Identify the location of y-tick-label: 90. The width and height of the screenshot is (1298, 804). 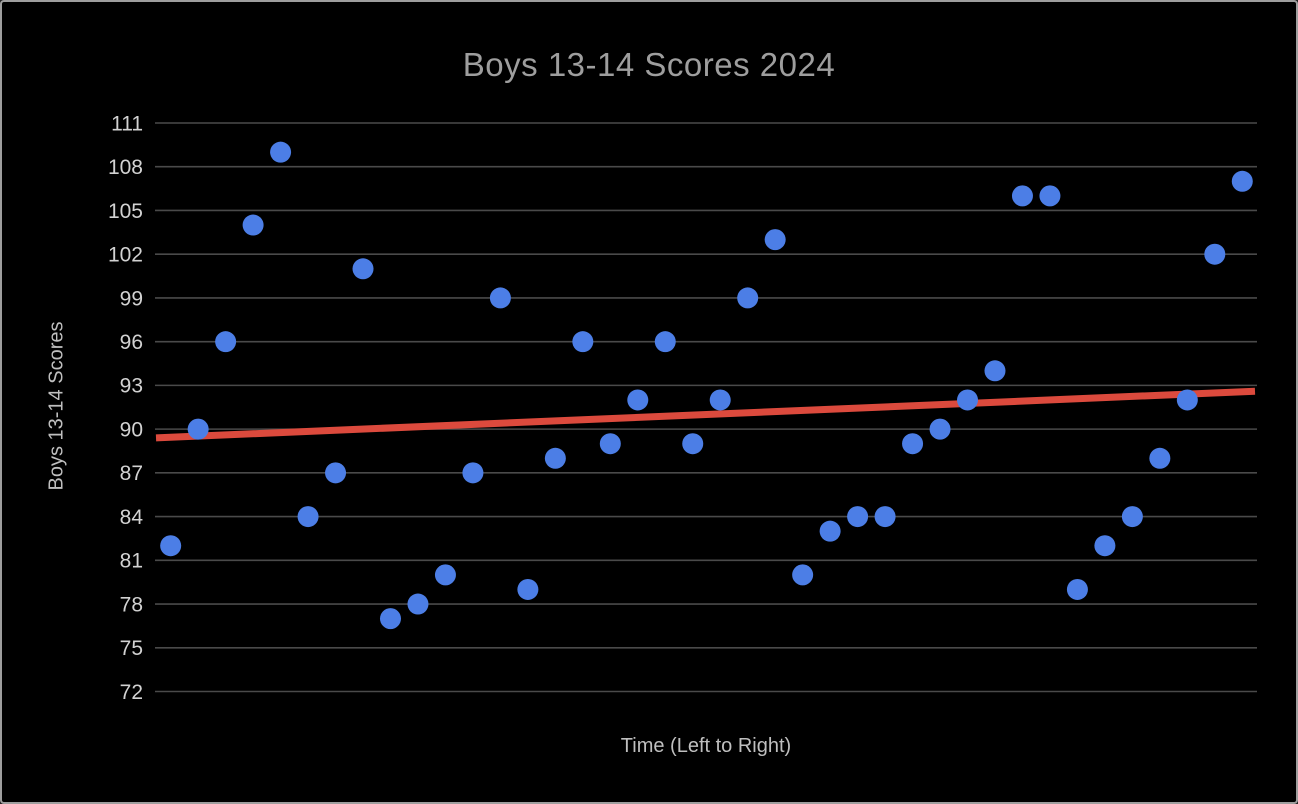
(131, 429).